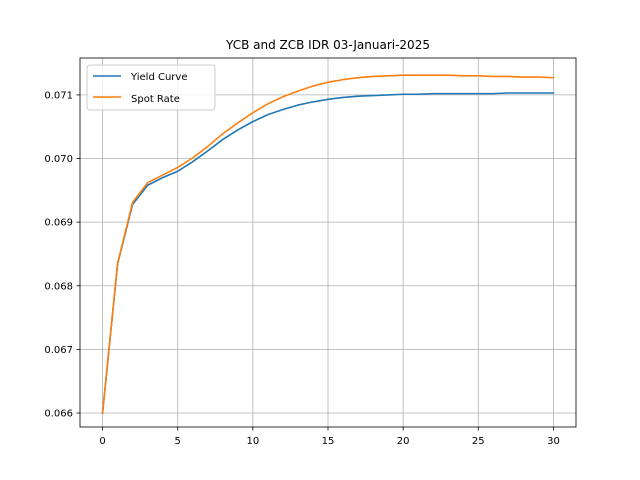 Image resolution: width=640 pixels, height=480 pixels. I want to click on y-tick-label: 0.068, so click(58, 286).